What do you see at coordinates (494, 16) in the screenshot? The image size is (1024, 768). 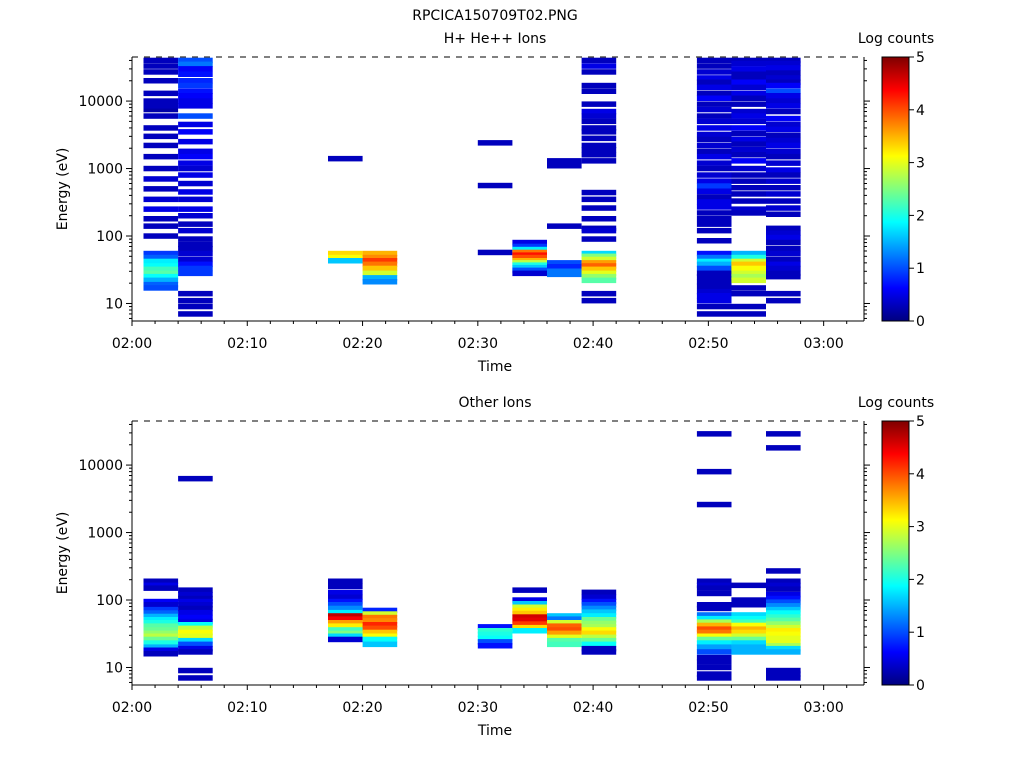 I see `figure-title: RPCICA150709T02.PNG` at bounding box center [494, 16].